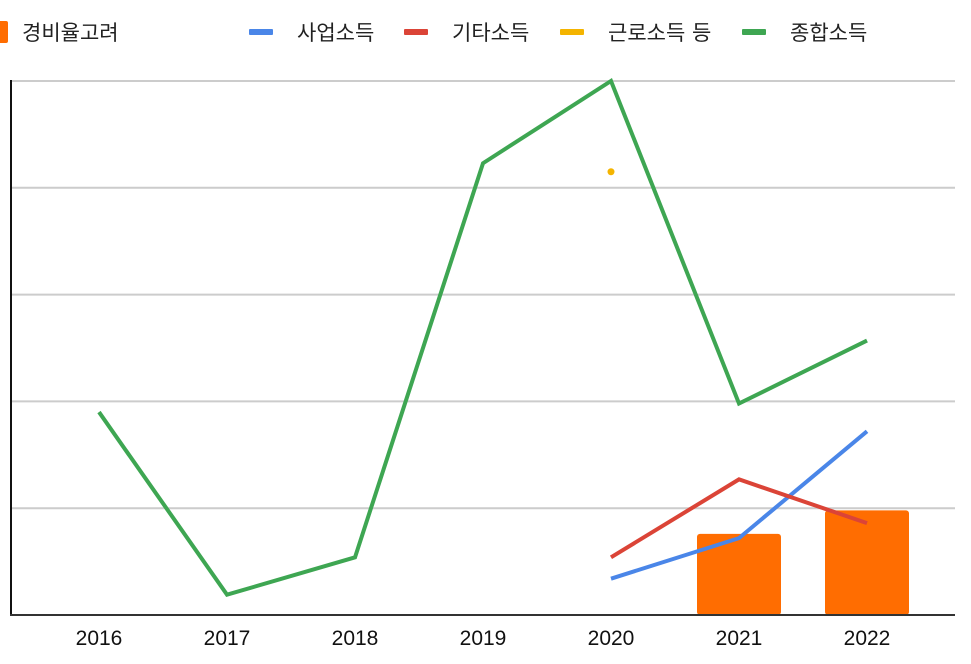 Image resolution: width=971 pixels, height=664 pixels. Describe the element at coordinates (867, 638) in the screenshot. I see `x-axis-label: 2022` at that location.